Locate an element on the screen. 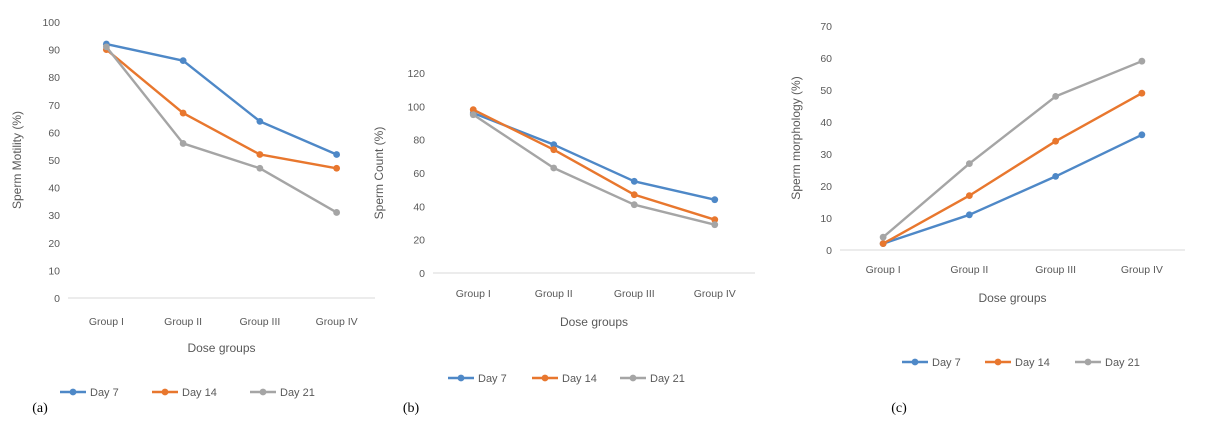 Image resolution: width=1205 pixels, height=424 pixels. y-tick-label: 90 is located at coordinates (54, 51).